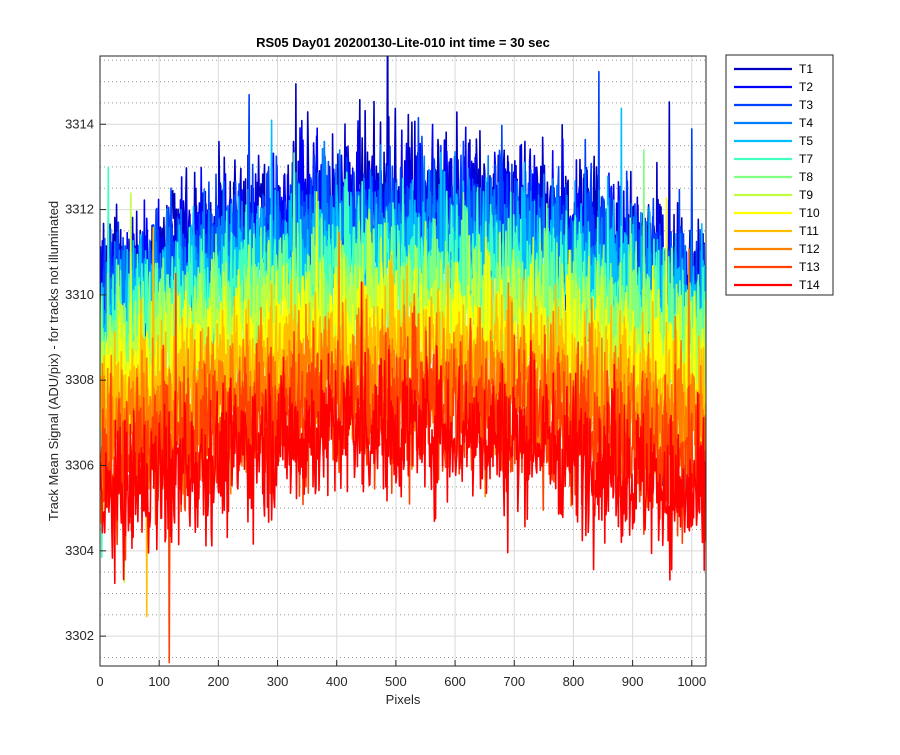  What do you see at coordinates (806, 159) in the screenshot?
I see `legend-label-t7: T7` at bounding box center [806, 159].